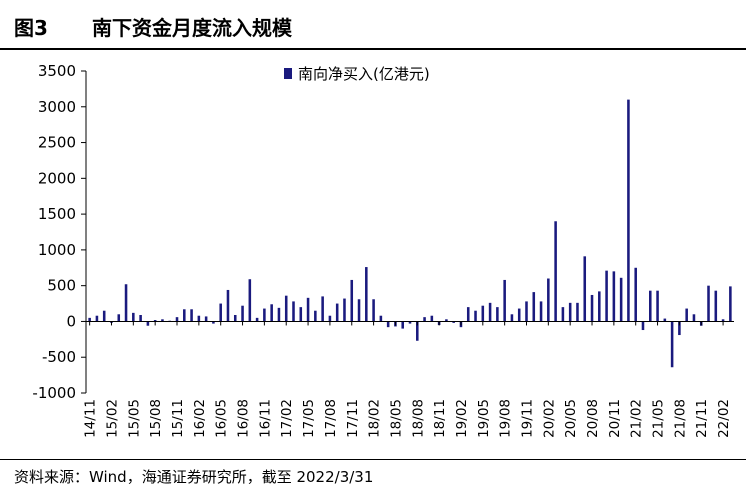 This screenshot has height=500, width=746. What do you see at coordinates (484, 418) in the screenshot?
I see `x-tick-label: 19/05` at bounding box center [484, 418].